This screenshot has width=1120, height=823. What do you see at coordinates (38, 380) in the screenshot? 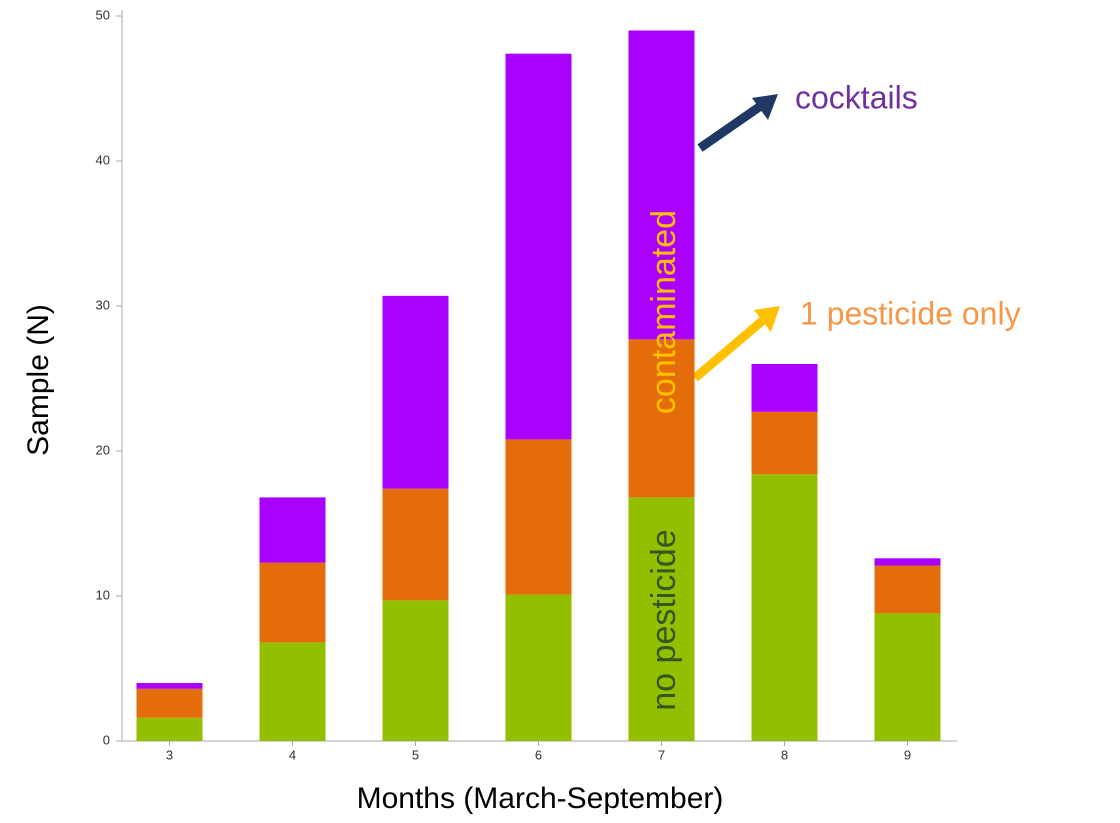
I see `y-axis-label: Sample (N)` at bounding box center [38, 380].